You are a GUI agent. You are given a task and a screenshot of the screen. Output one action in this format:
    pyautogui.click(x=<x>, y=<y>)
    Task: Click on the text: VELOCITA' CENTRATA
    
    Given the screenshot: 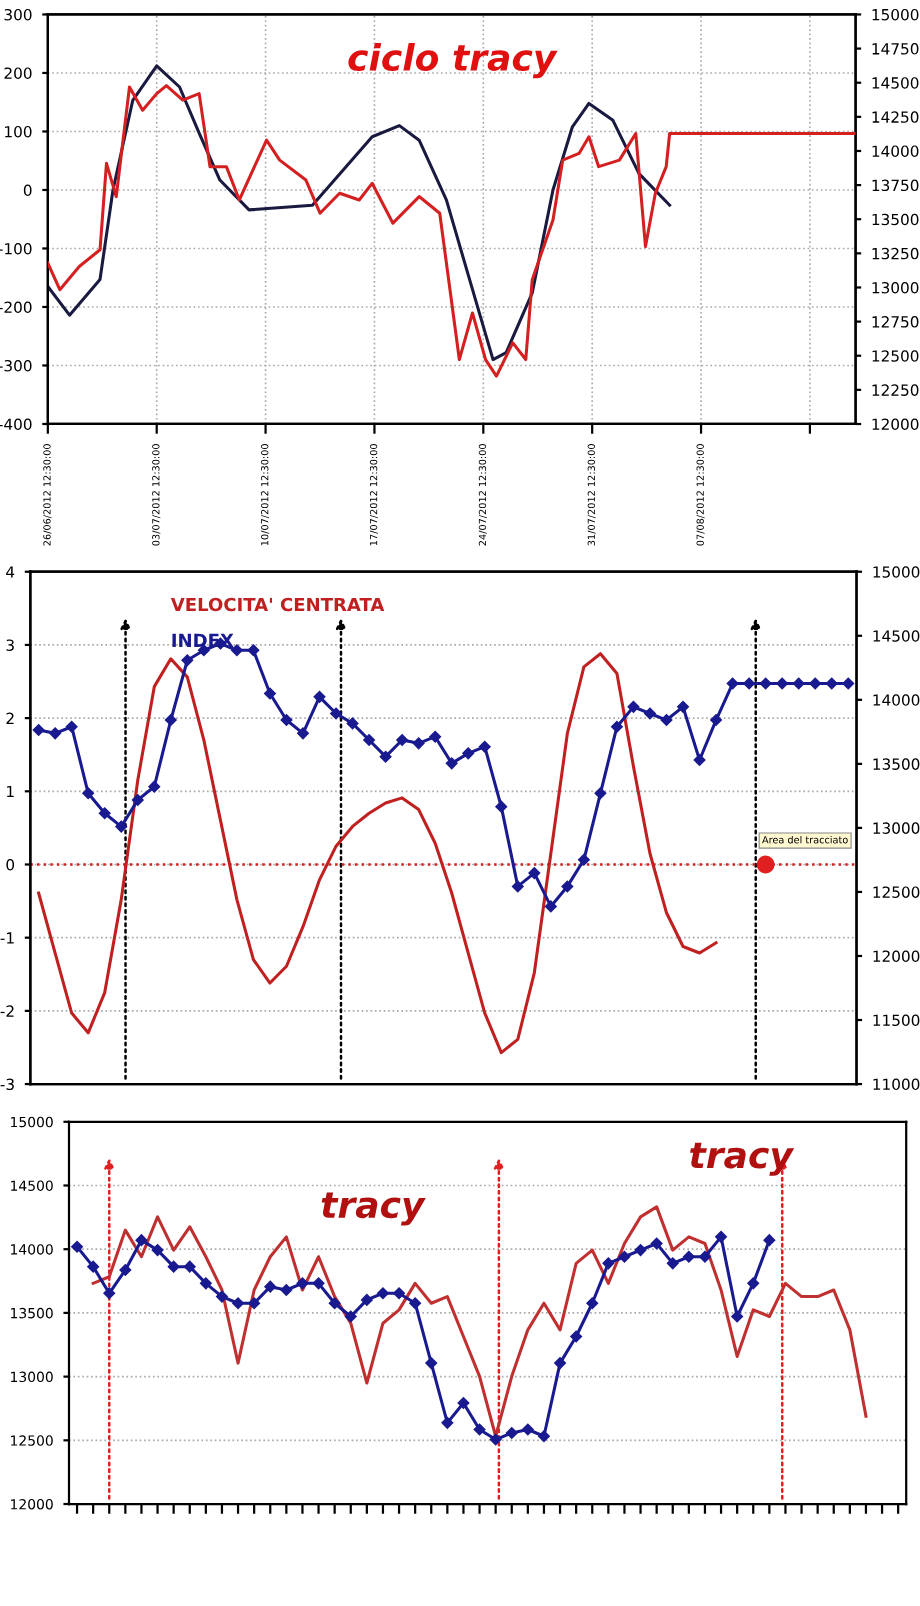 What is the action you would take?
    pyautogui.click(x=277, y=604)
    